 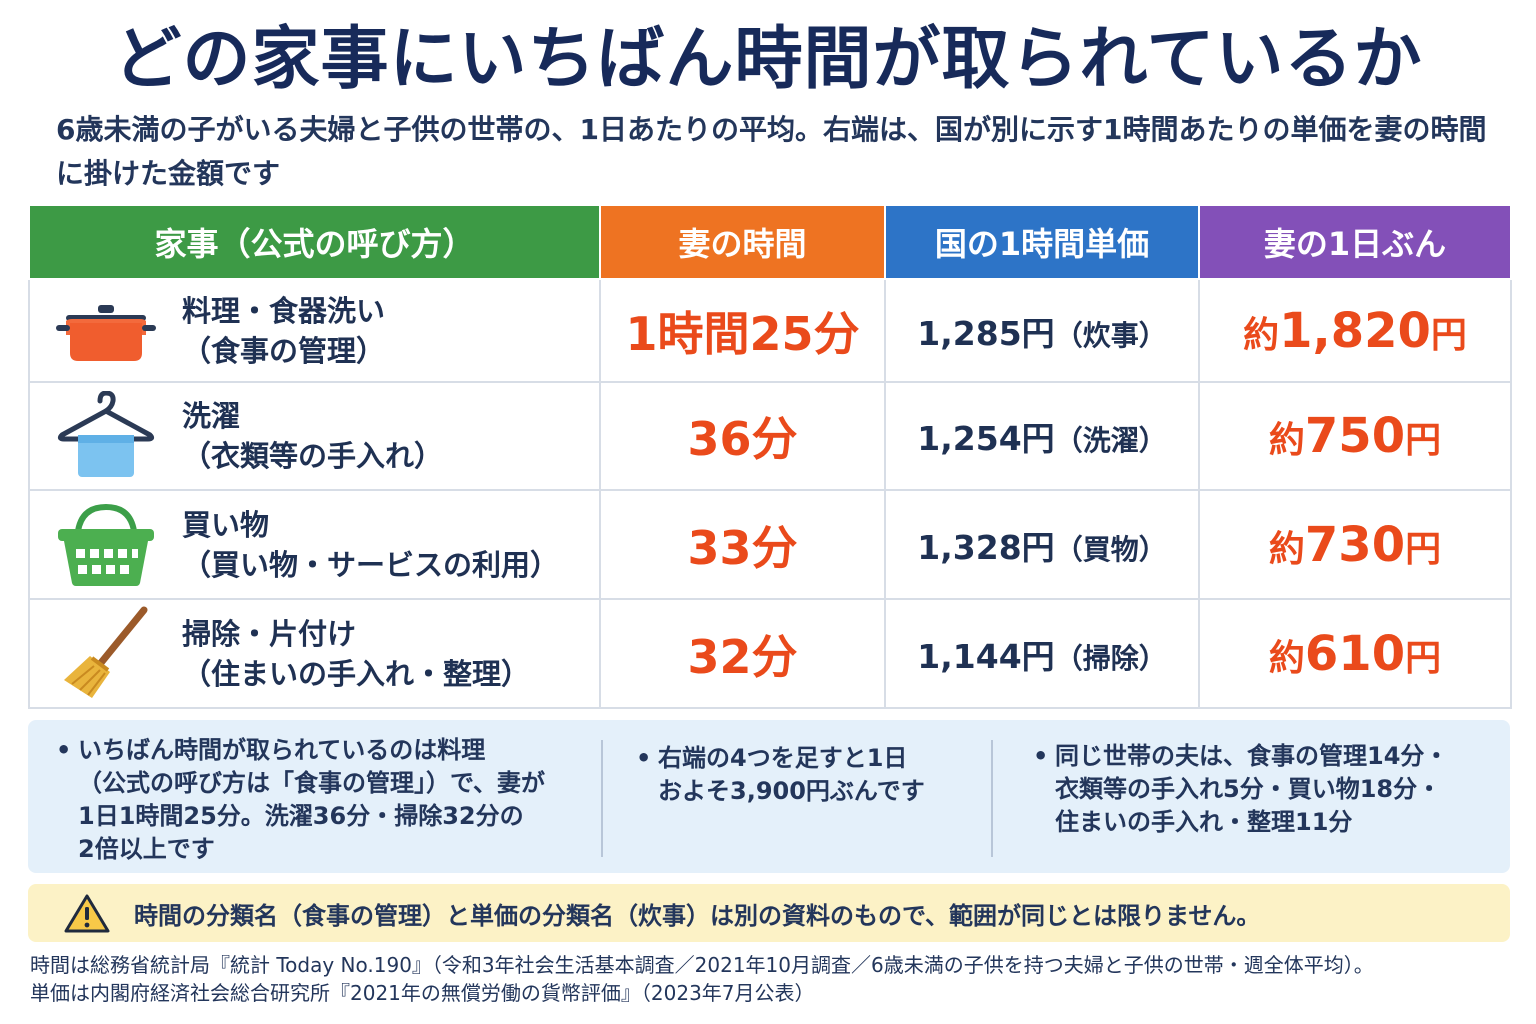 What do you see at coordinates (817, 775) in the screenshot?
I see `note-item: • 右端の4つを足すと1日 およそ3,900円ぶんです` at bounding box center [817, 775].